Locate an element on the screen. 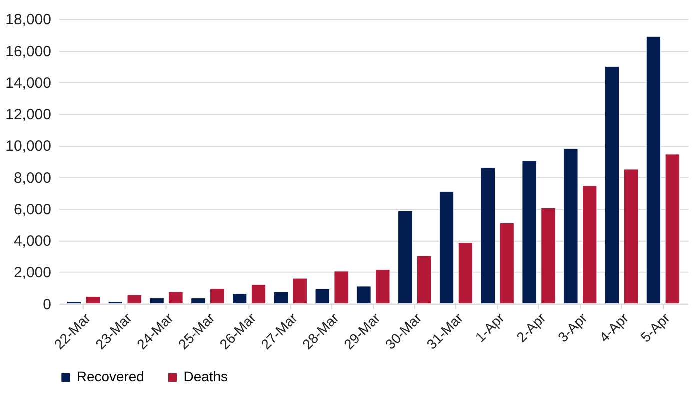 The height and width of the screenshot is (408, 693). y-tick-label: 4,000 is located at coordinates (33, 241).